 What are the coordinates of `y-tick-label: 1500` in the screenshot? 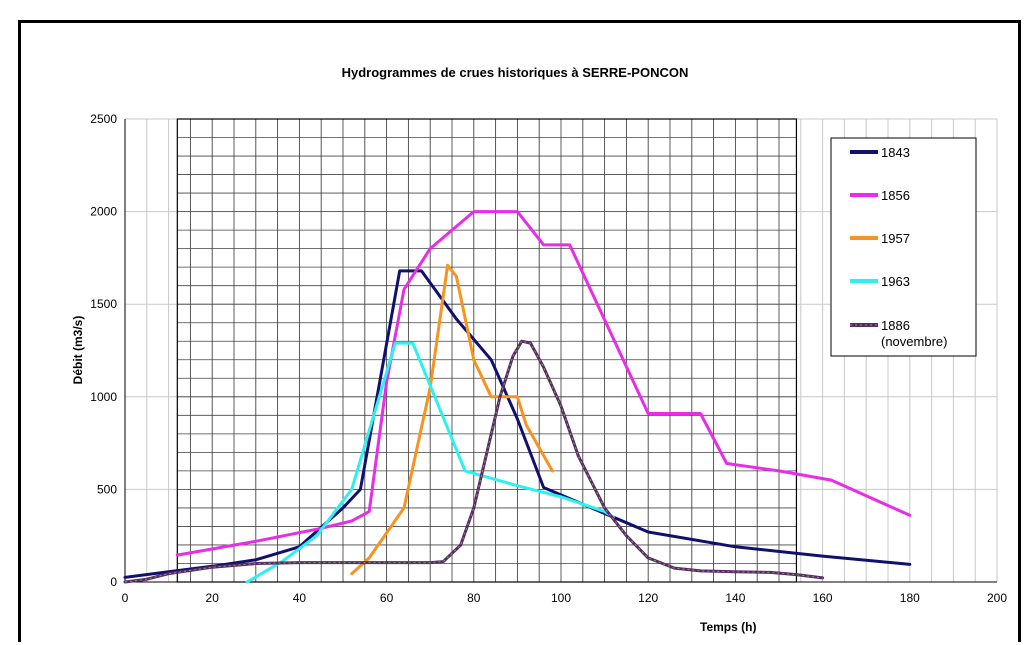 It's located at (103, 304).